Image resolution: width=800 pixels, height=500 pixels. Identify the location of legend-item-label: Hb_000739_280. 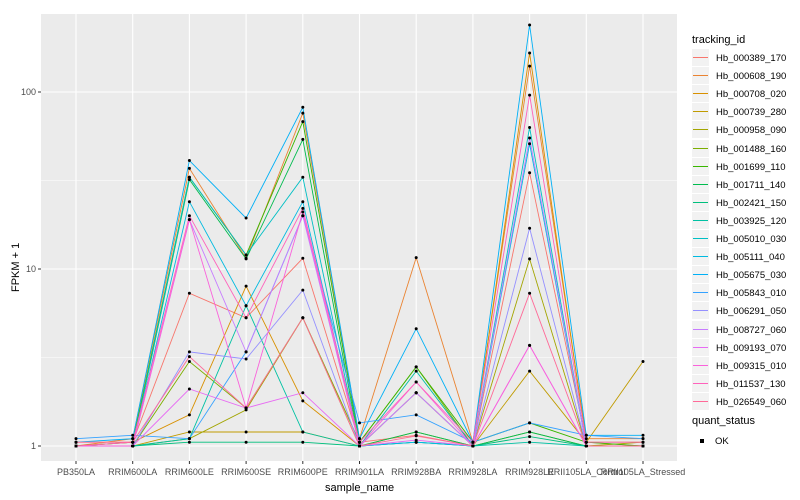
(751, 113).